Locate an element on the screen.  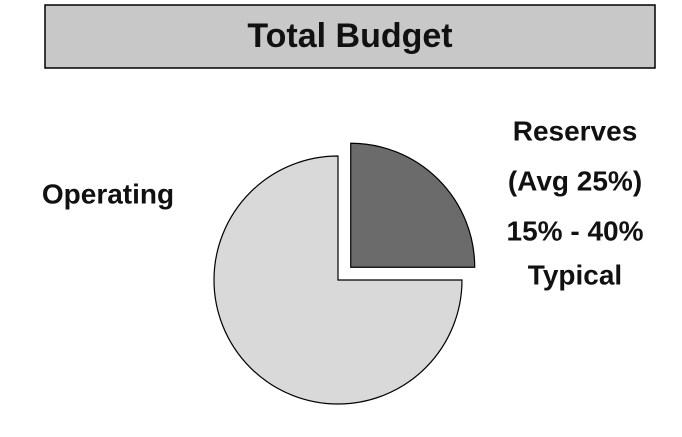
chart-title: Total Budget is located at coordinates (349, 36).